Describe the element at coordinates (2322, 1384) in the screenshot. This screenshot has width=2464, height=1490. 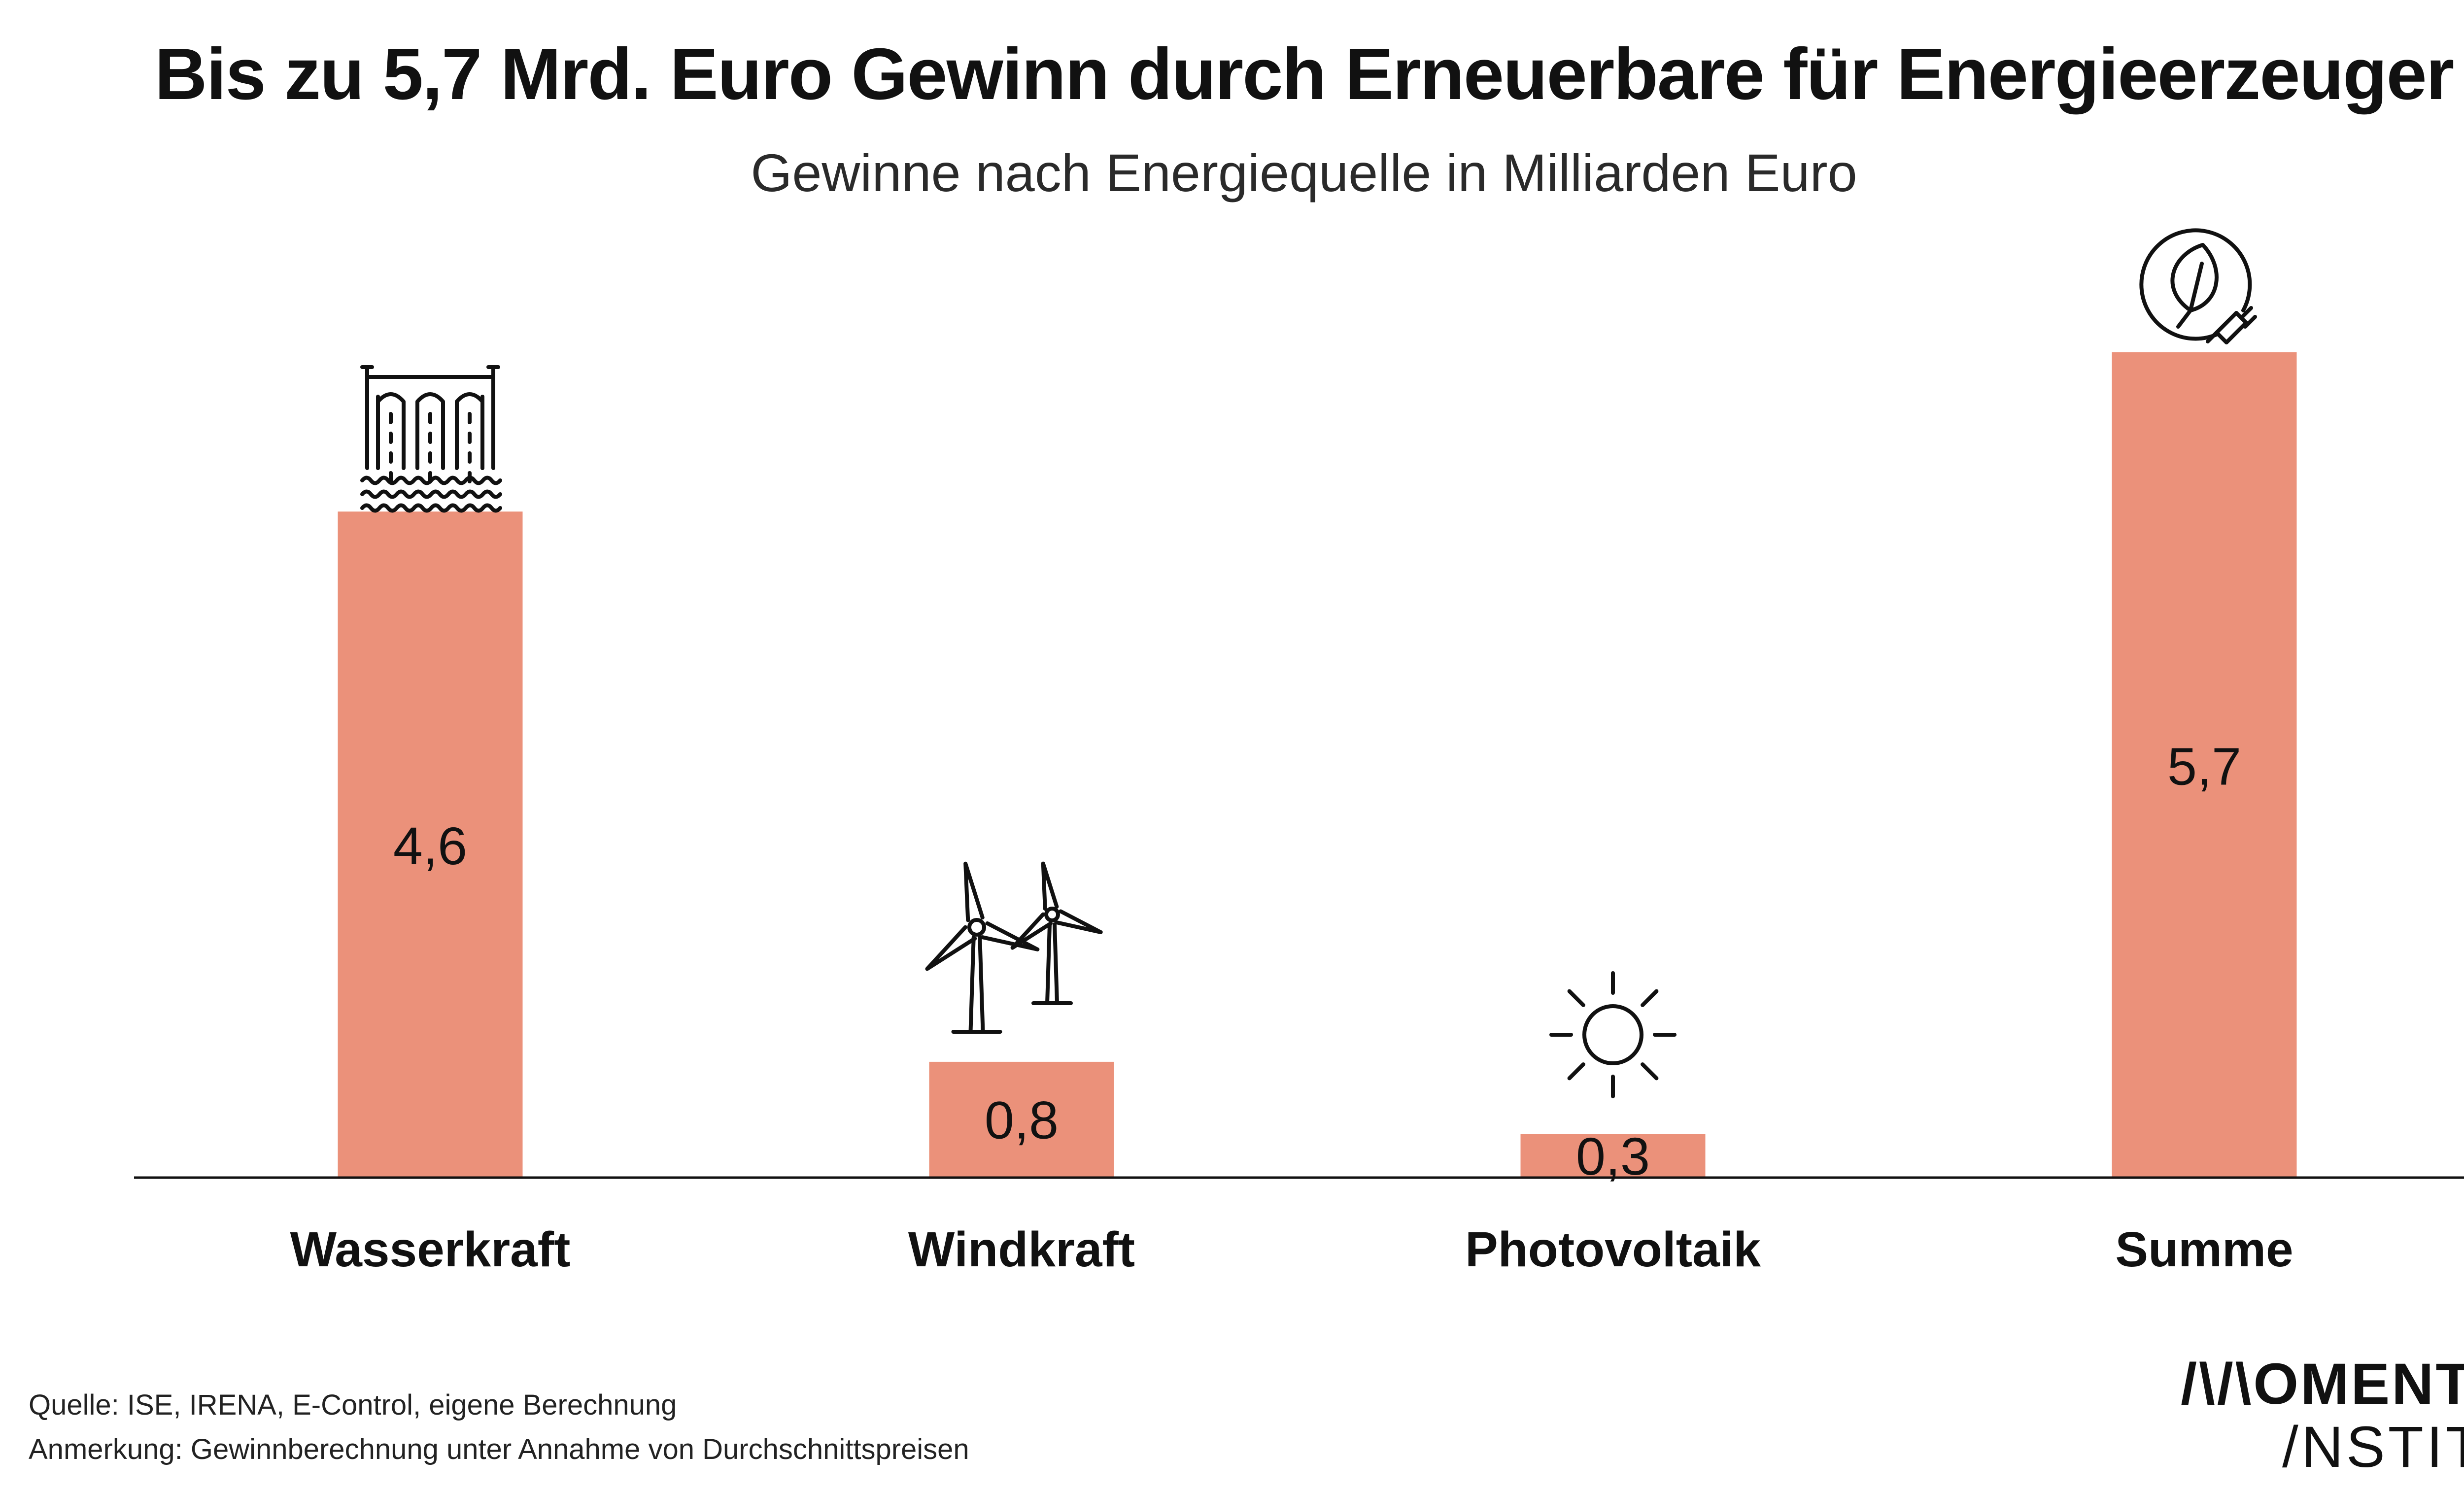
I see `logo-momentum: /\/\OMENTUM` at that location.